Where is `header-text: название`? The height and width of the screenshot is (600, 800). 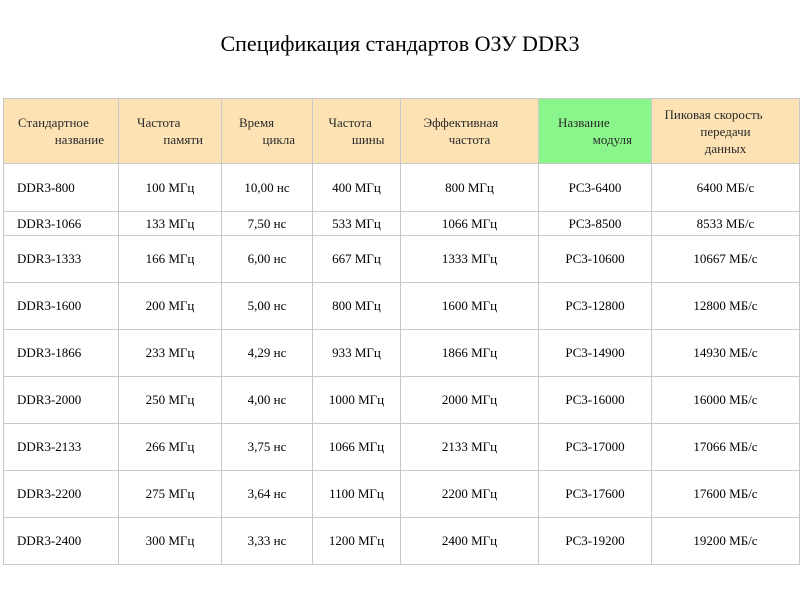
header-text: название is located at coordinates (79, 139).